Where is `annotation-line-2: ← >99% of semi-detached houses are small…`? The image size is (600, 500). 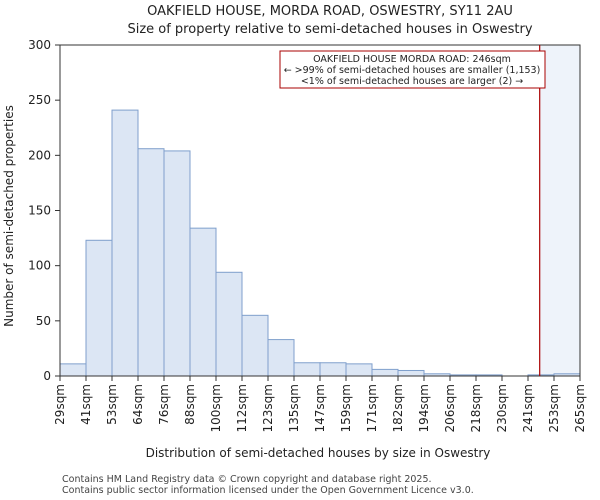 annotation-line-2: ← >99% of semi-detached houses are small… is located at coordinates (412, 70).